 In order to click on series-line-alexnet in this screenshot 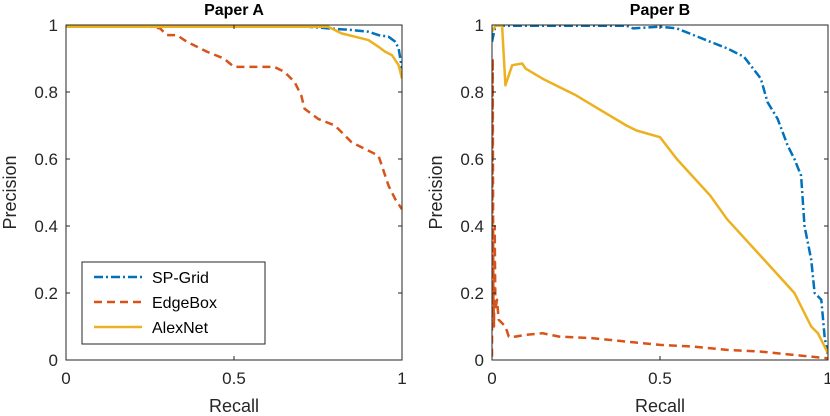, I will do `click(234, 52)`.